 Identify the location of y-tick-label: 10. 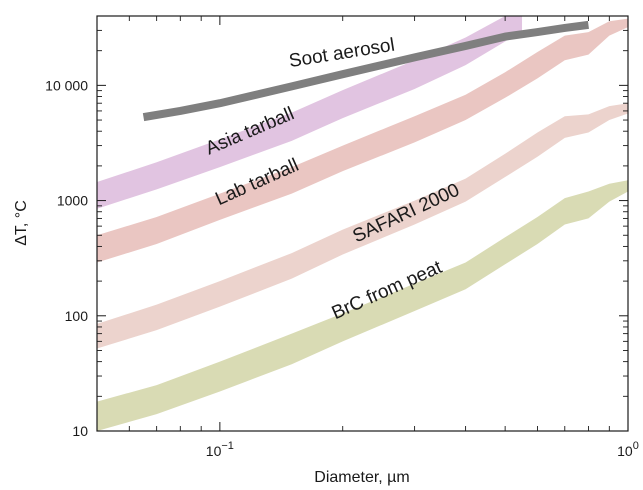
(80, 431).